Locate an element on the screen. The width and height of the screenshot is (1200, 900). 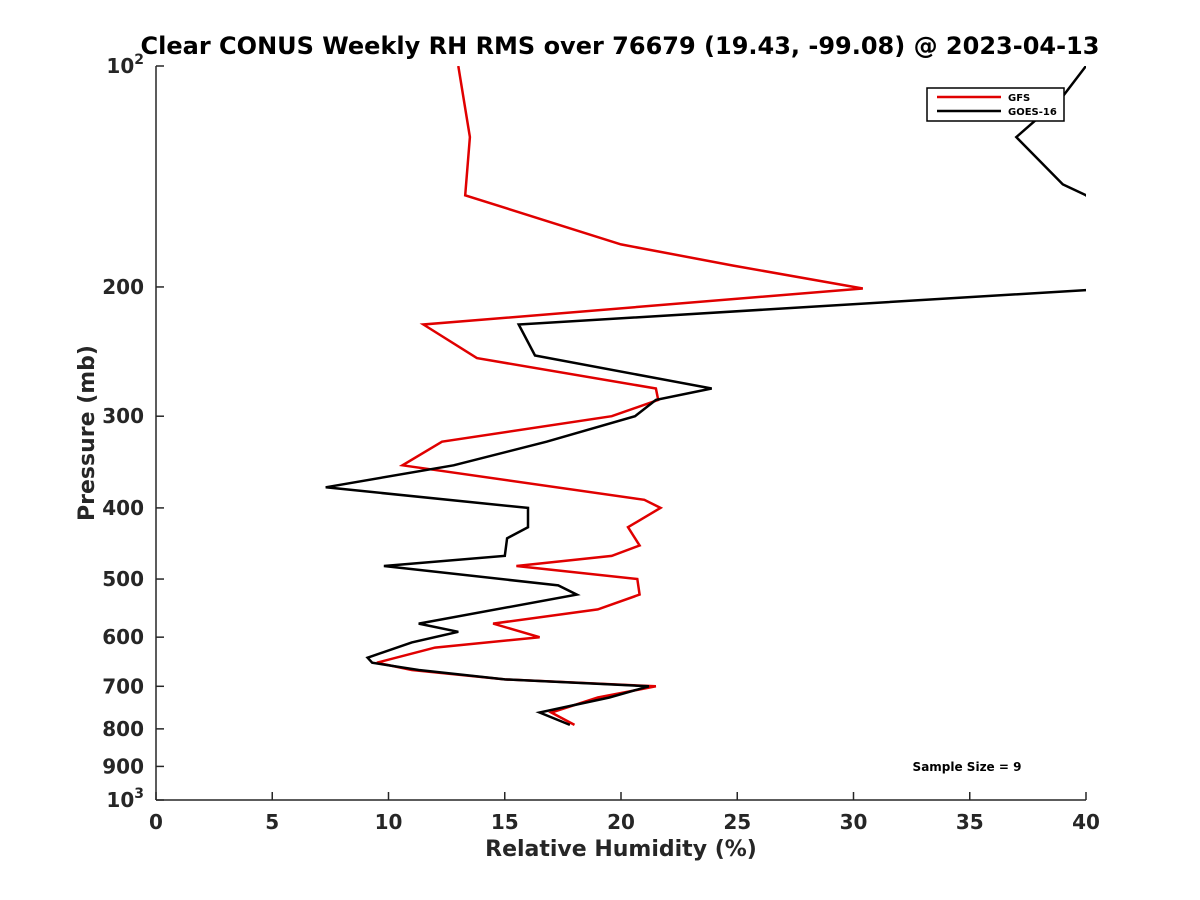
x-tick-label: 5 is located at coordinates (272, 822).